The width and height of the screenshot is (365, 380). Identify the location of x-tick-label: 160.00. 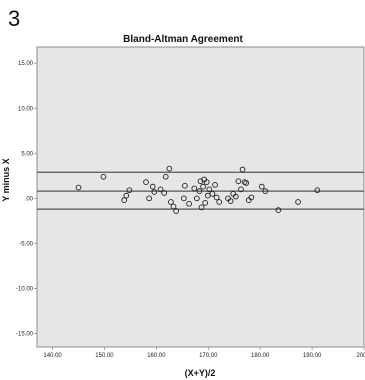
(156, 356).